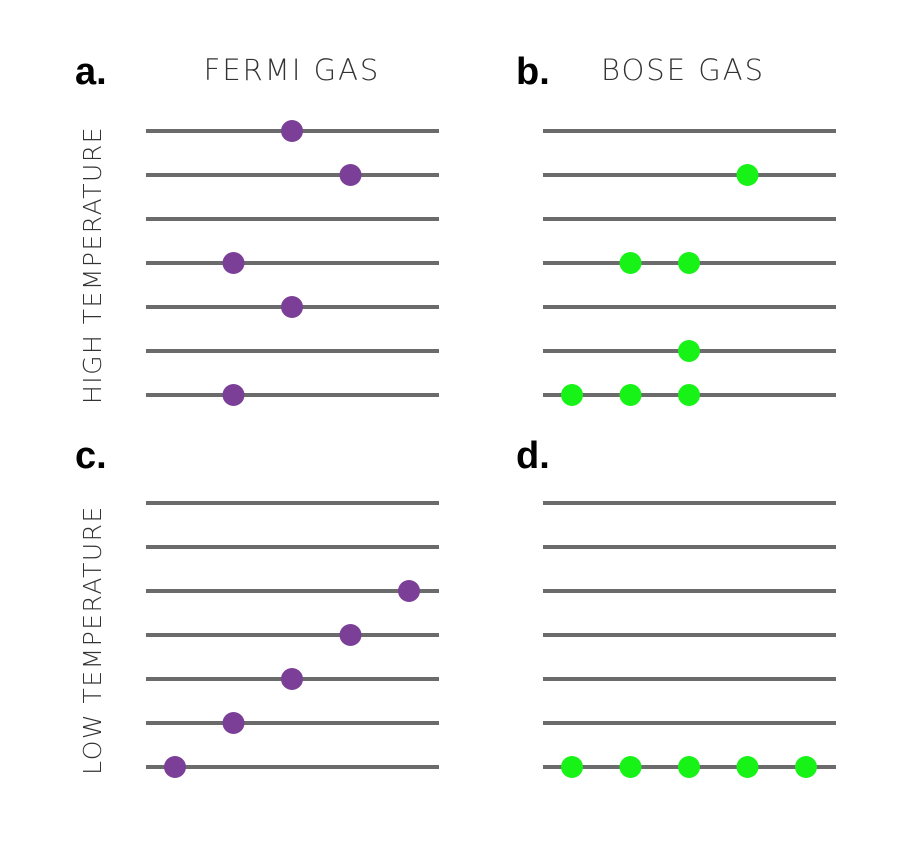 The height and width of the screenshot is (863, 900). What do you see at coordinates (292, 263) in the screenshot?
I see `panel-a` at bounding box center [292, 263].